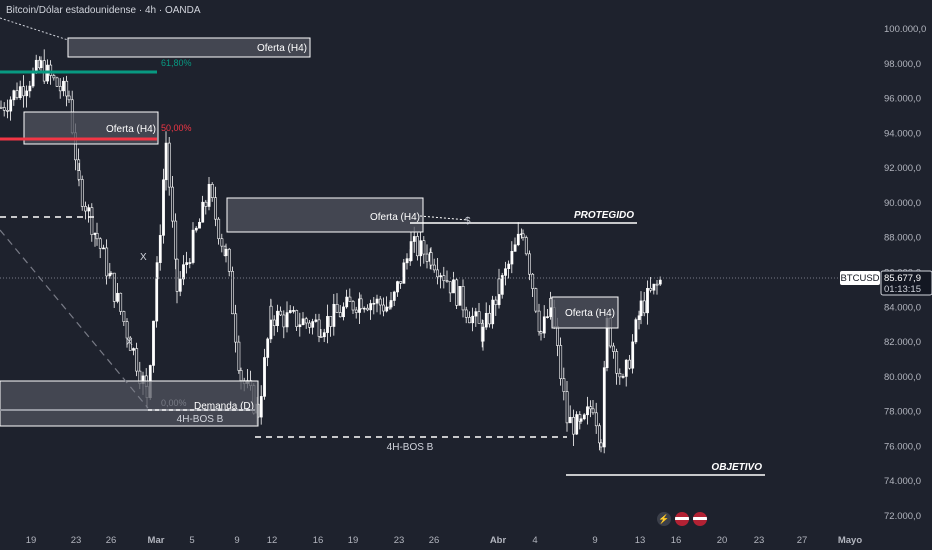  What do you see at coordinates (902, 203) in the screenshot?
I see `y-tick-label: 90.000,0` at bounding box center [902, 203].